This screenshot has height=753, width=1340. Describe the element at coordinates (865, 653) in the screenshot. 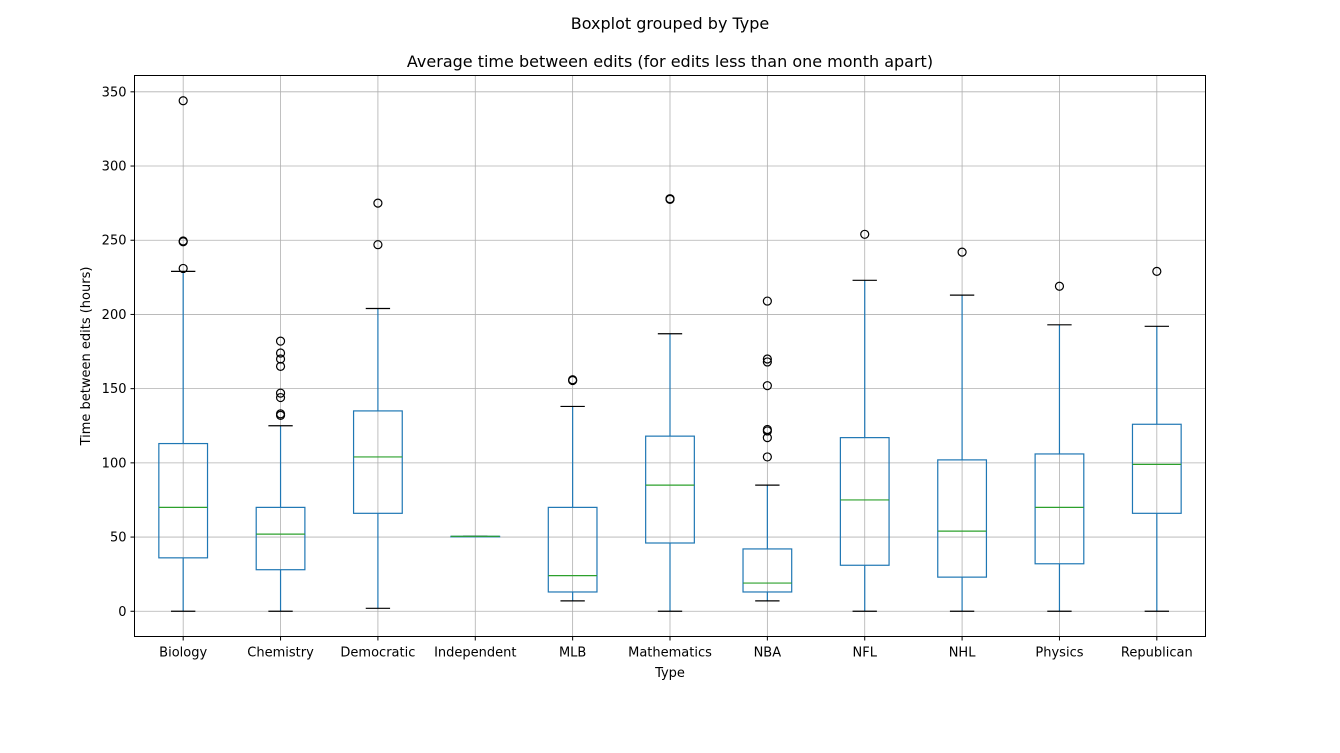

I see `x-tick-label: NFL` at that location.